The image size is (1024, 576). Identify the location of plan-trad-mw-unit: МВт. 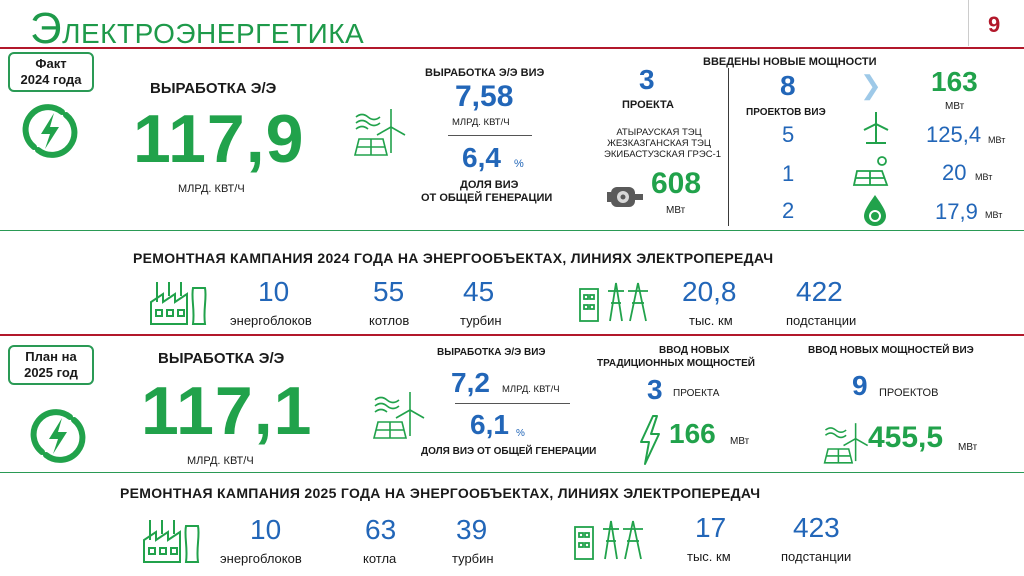
(740, 441).